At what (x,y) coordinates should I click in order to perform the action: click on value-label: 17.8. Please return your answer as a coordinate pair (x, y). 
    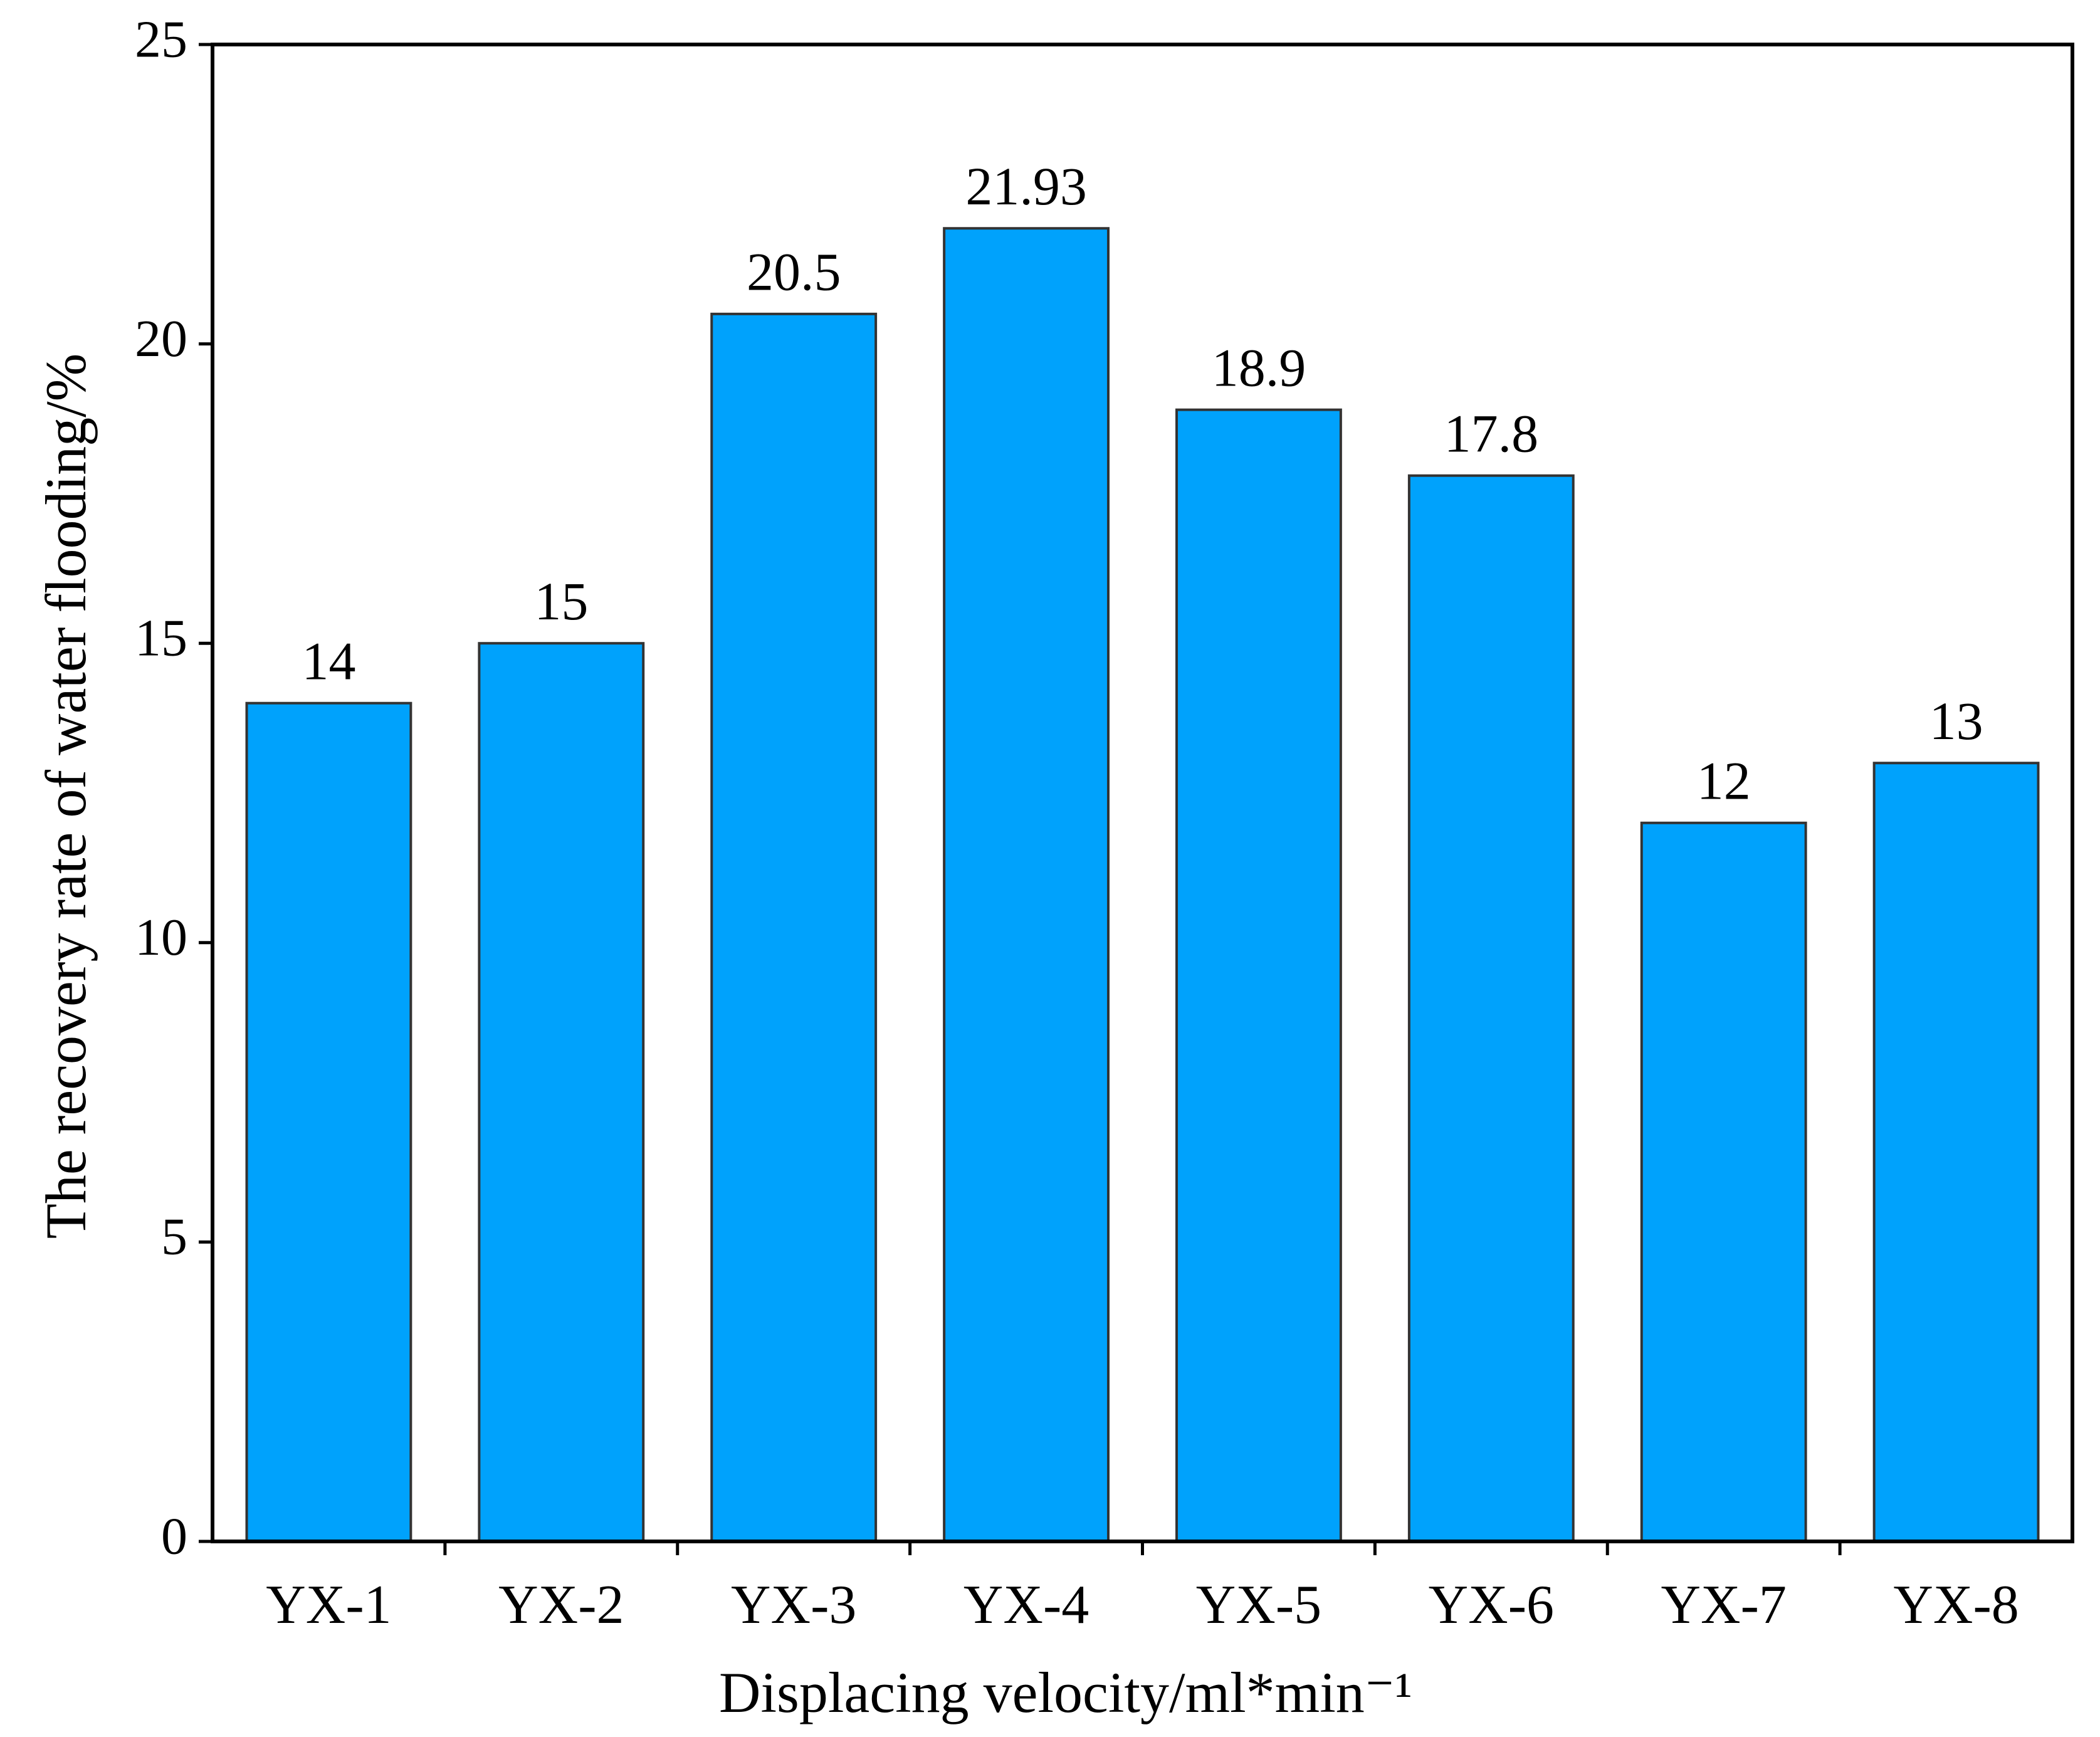
    Looking at the image, I should click on (1492, 433).